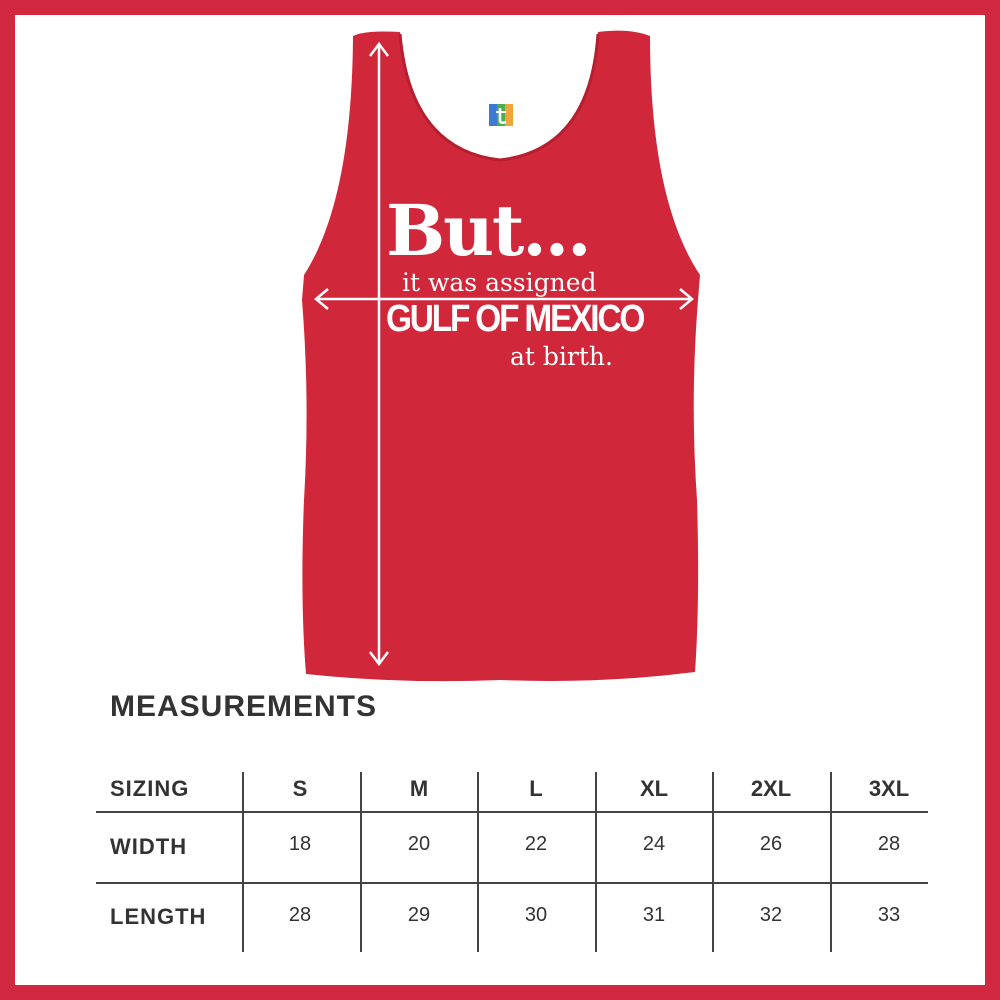 This screenshot has height=1000, width=1000. What do you see at coordinates (654, 844) in the screenshot?
I see `width-value: 24` at bounding box center [654, 844].